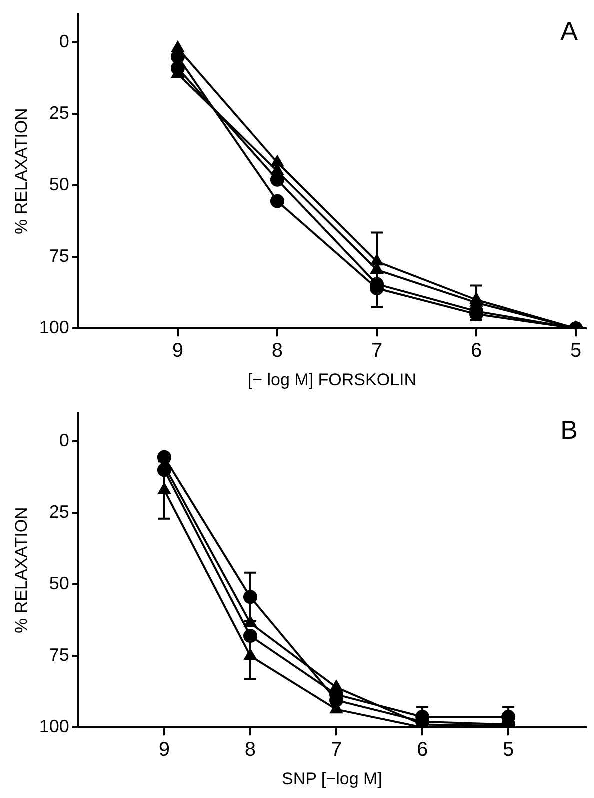 The height and width of the screenshot is (798, 594). What do you see at coordinates (332, 380) in the screenshot?
I see `x-axis-title: [− log M] FORSKOLIN` at bounding box center [332, 380].